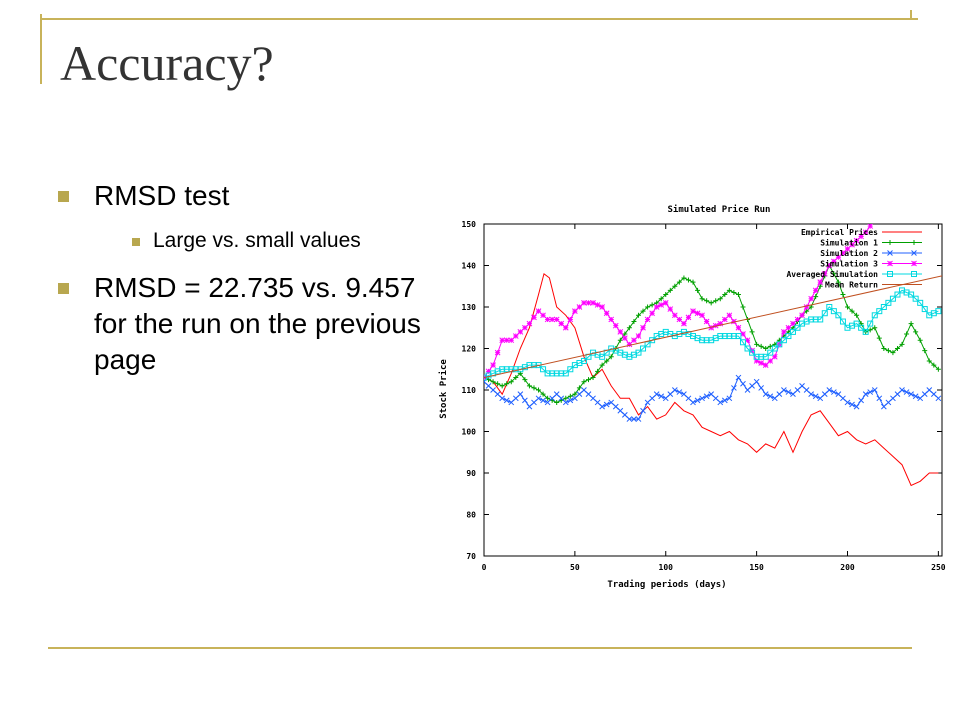  I want to click on bullet-square-icon, so click(63, 196).